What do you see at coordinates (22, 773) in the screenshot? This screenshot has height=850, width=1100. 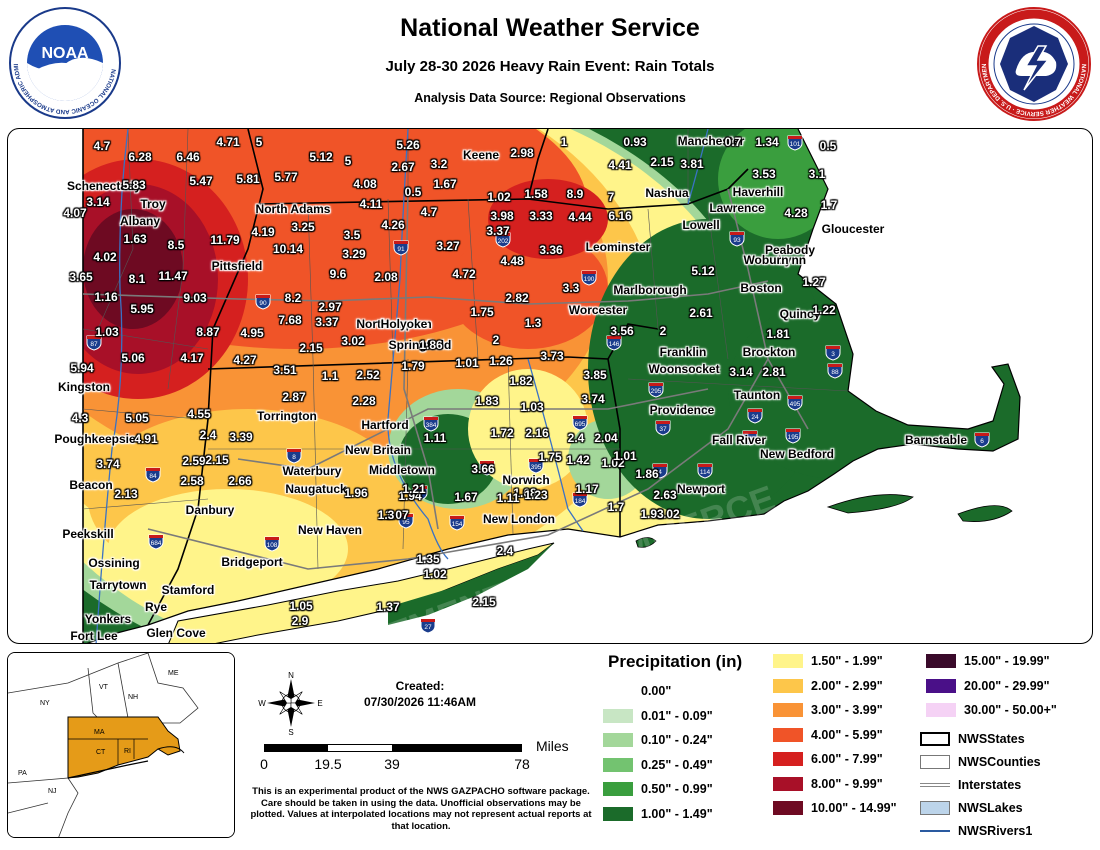 I see `inset-state-pa: PA` at bounding box center [22, 773].